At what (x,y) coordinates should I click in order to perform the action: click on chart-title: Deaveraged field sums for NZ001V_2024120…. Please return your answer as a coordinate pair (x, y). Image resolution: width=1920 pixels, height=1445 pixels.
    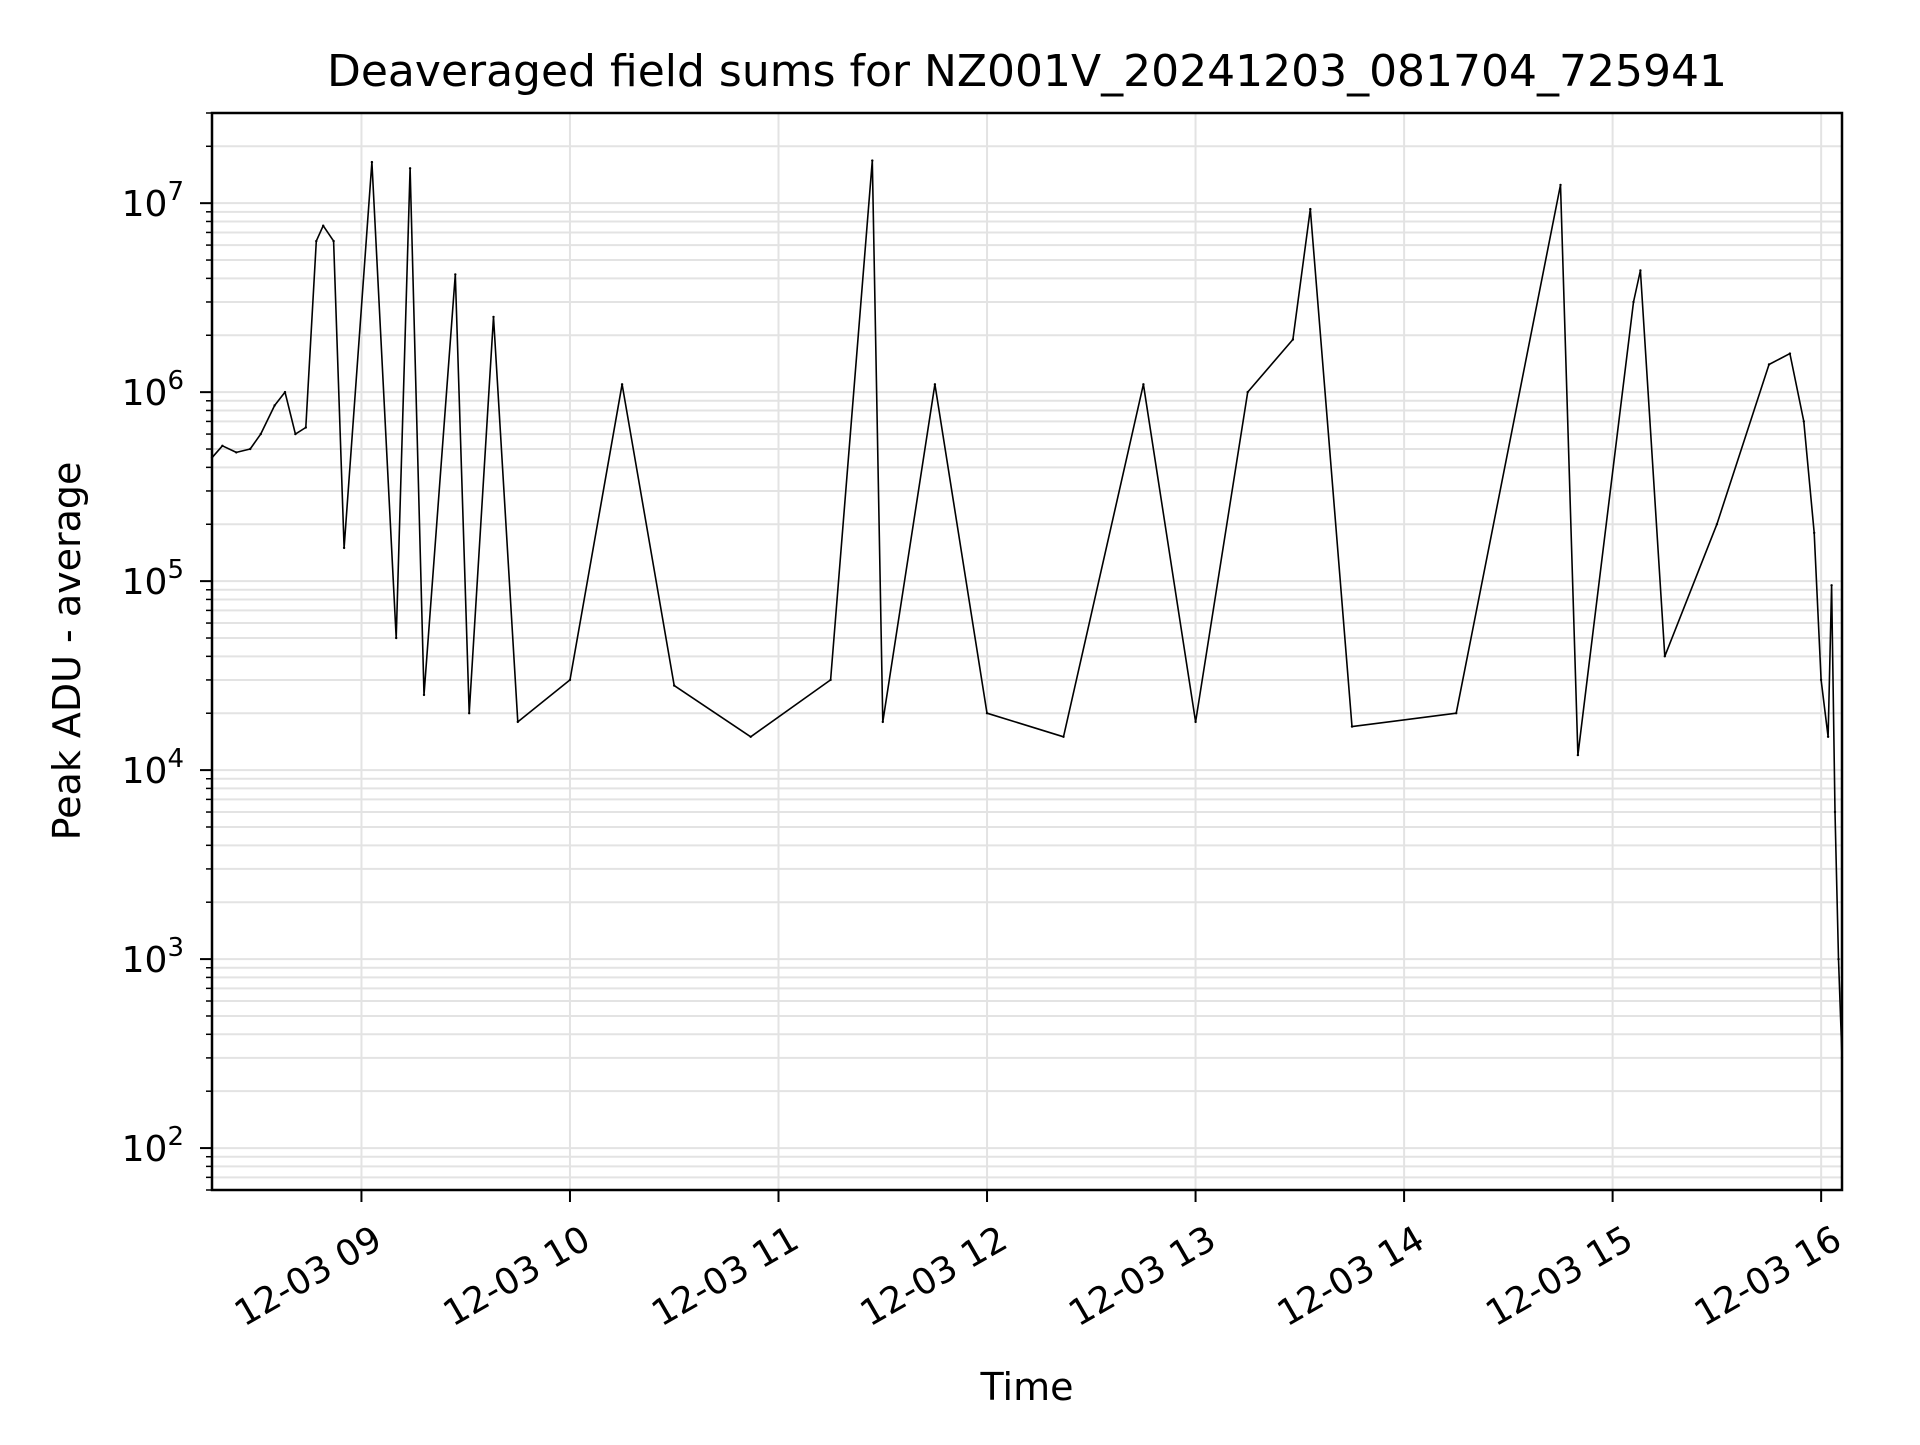
    Looking at the image, I should click on (1027, 71).